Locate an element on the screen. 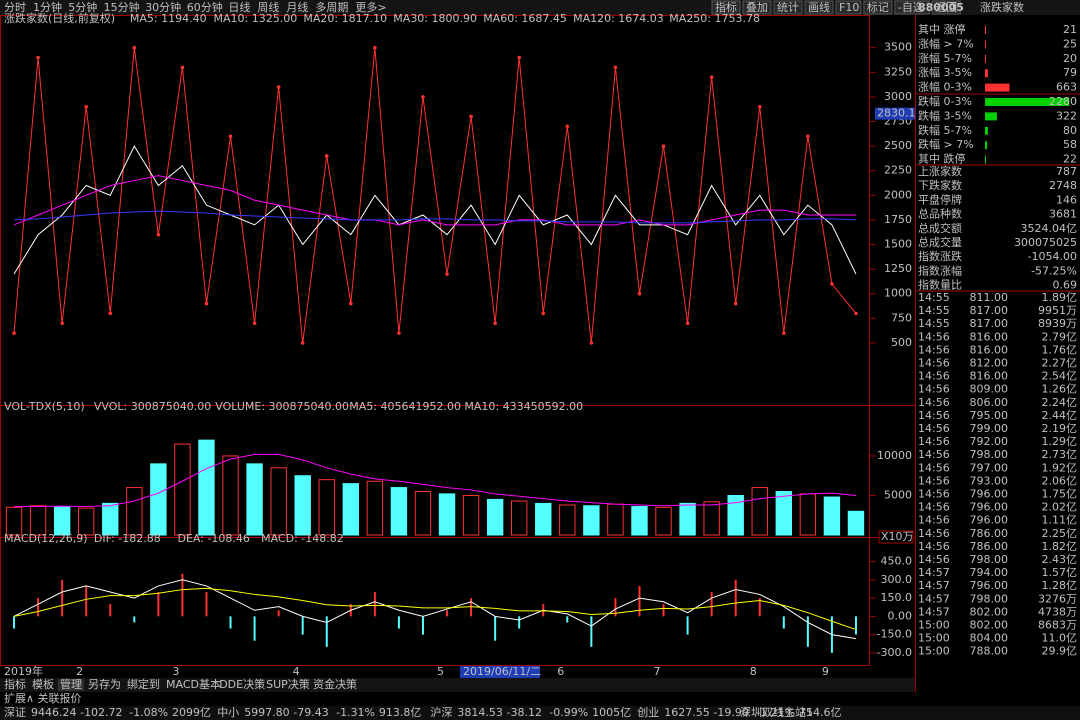  period-button: 更多> is located at coordinates (370, 7).